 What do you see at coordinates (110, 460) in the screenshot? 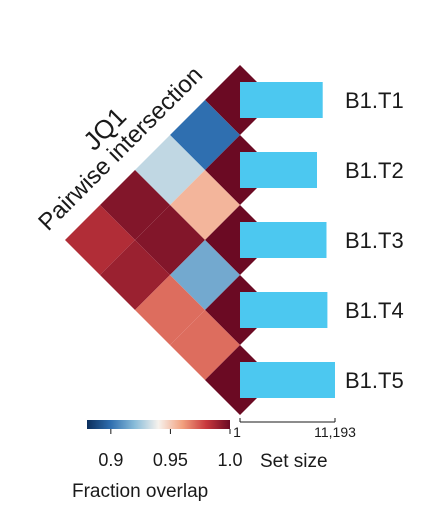
I see `colorbar-tick-label: 0.9` at bounding box center [110, 460].